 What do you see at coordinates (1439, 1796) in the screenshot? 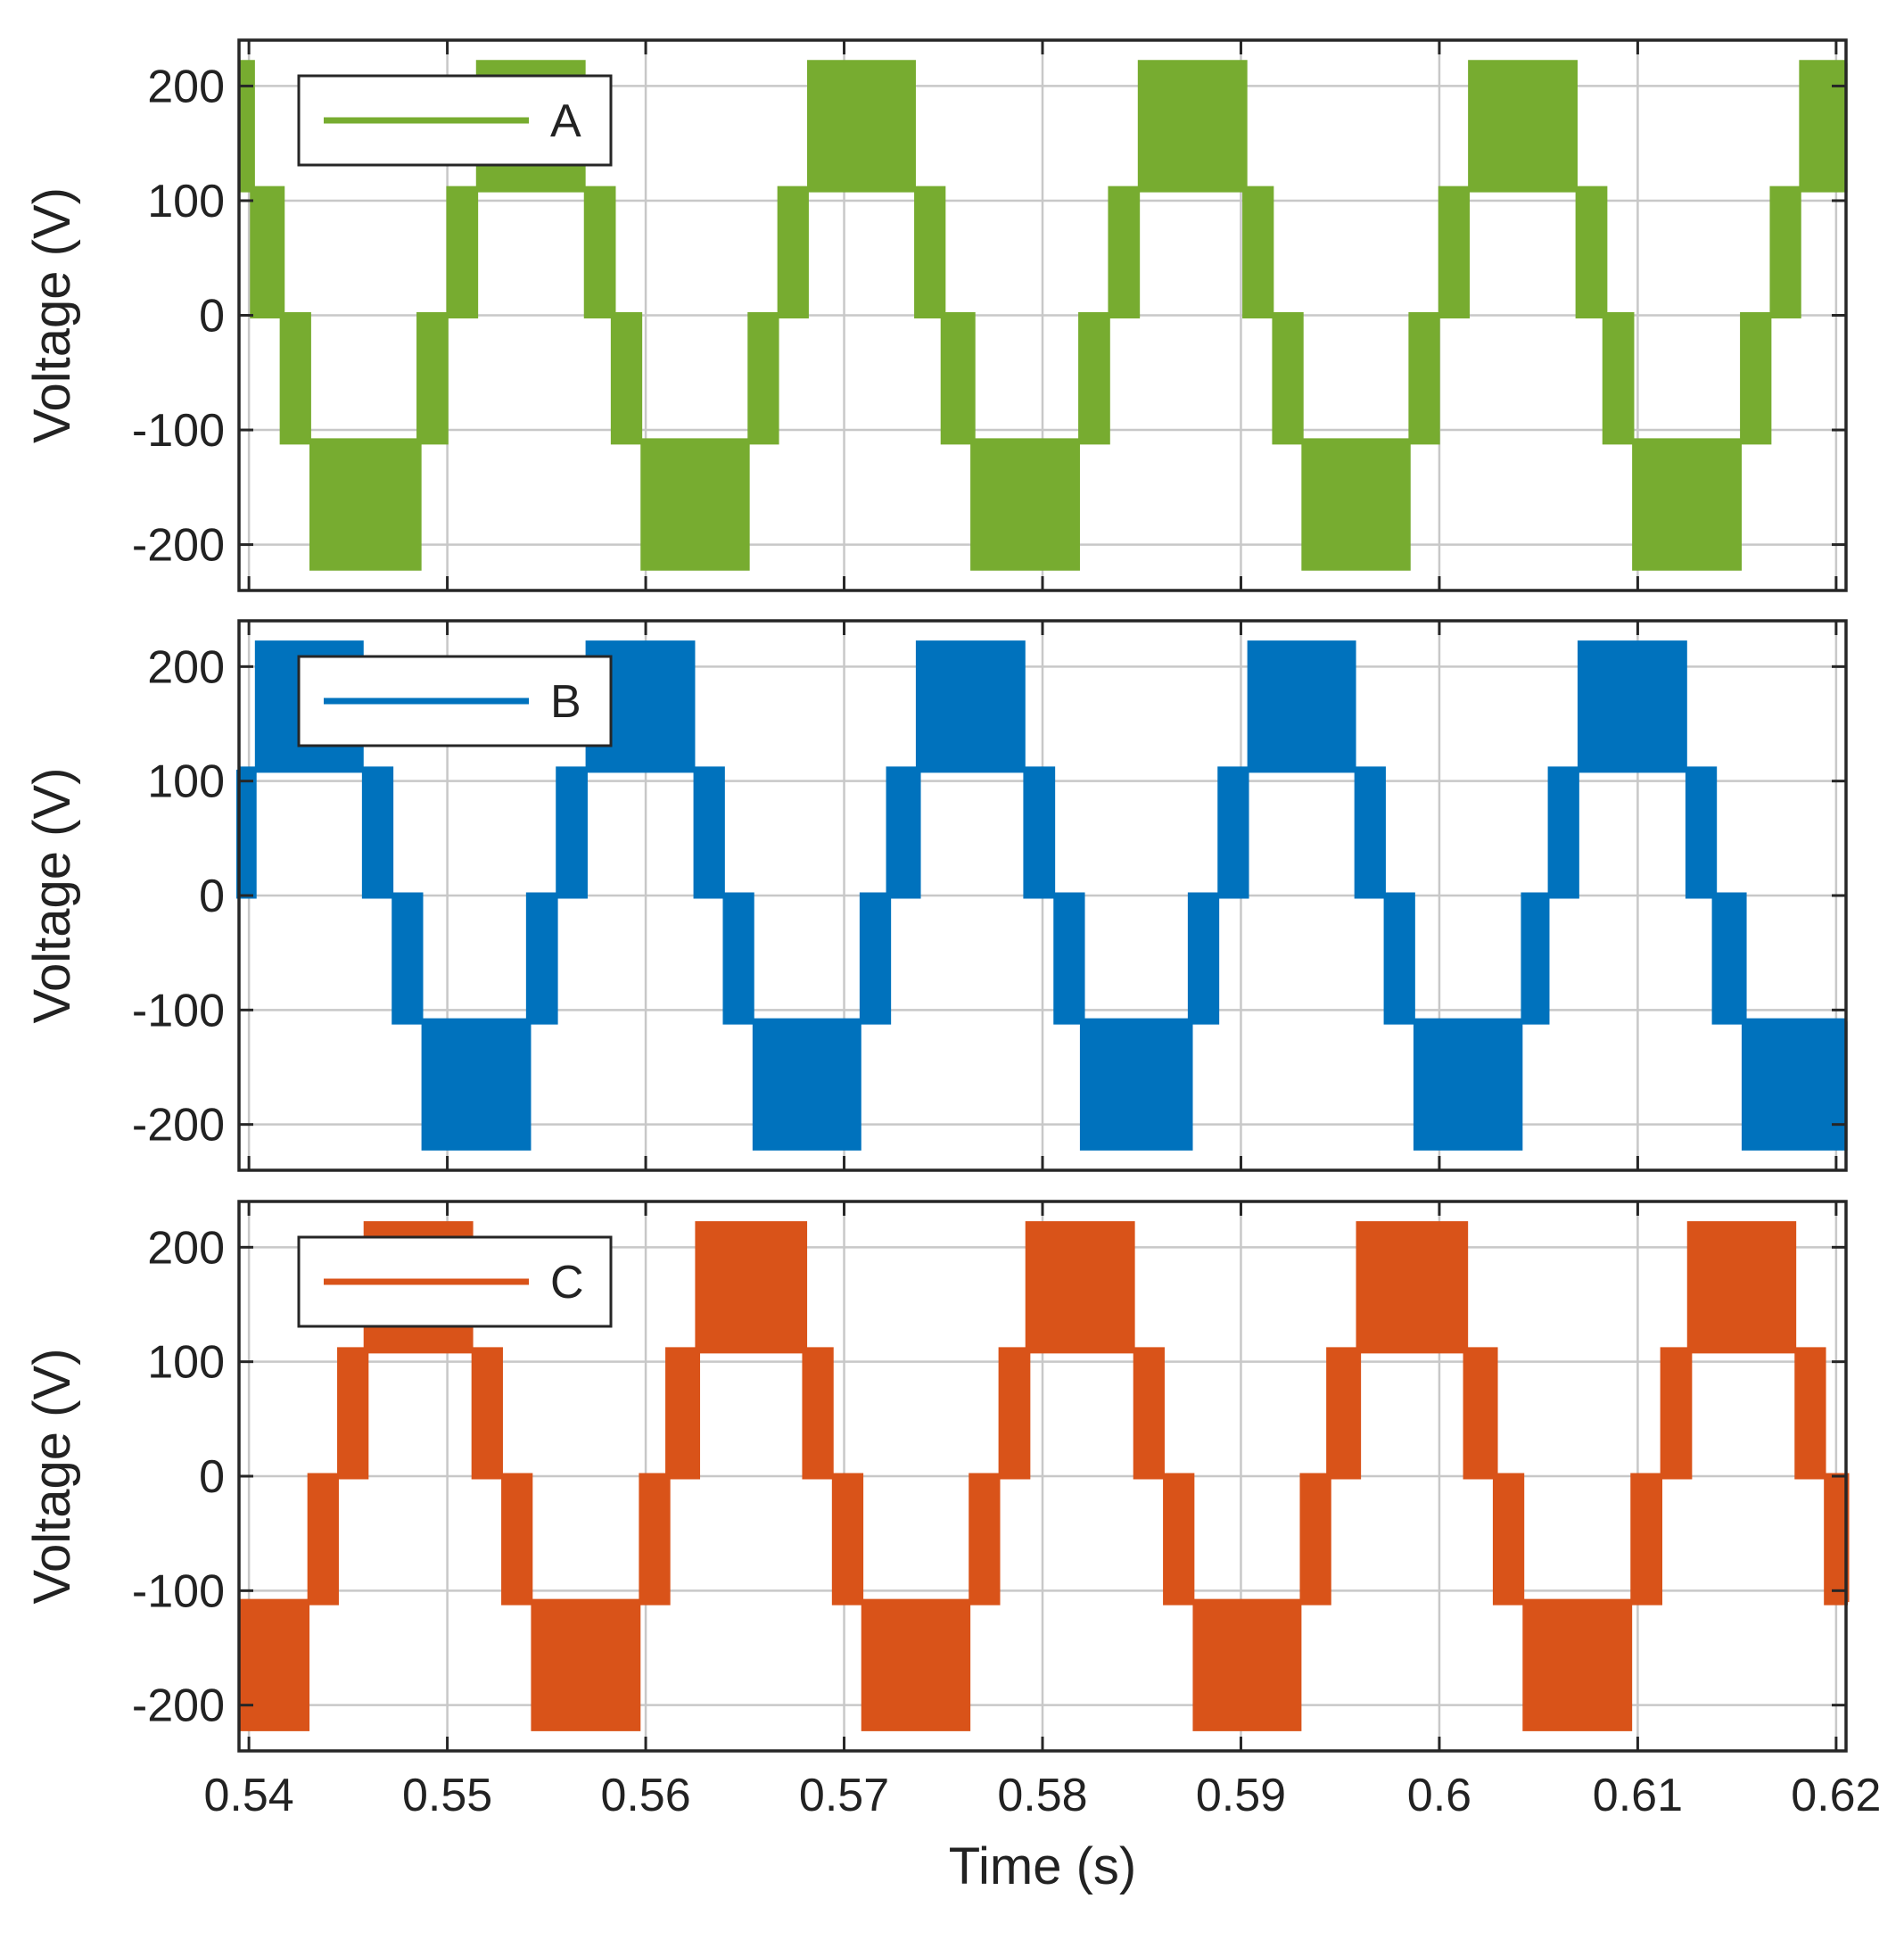
I see `x-tick-label: 0.6` at bounding box center [1439, 1796].